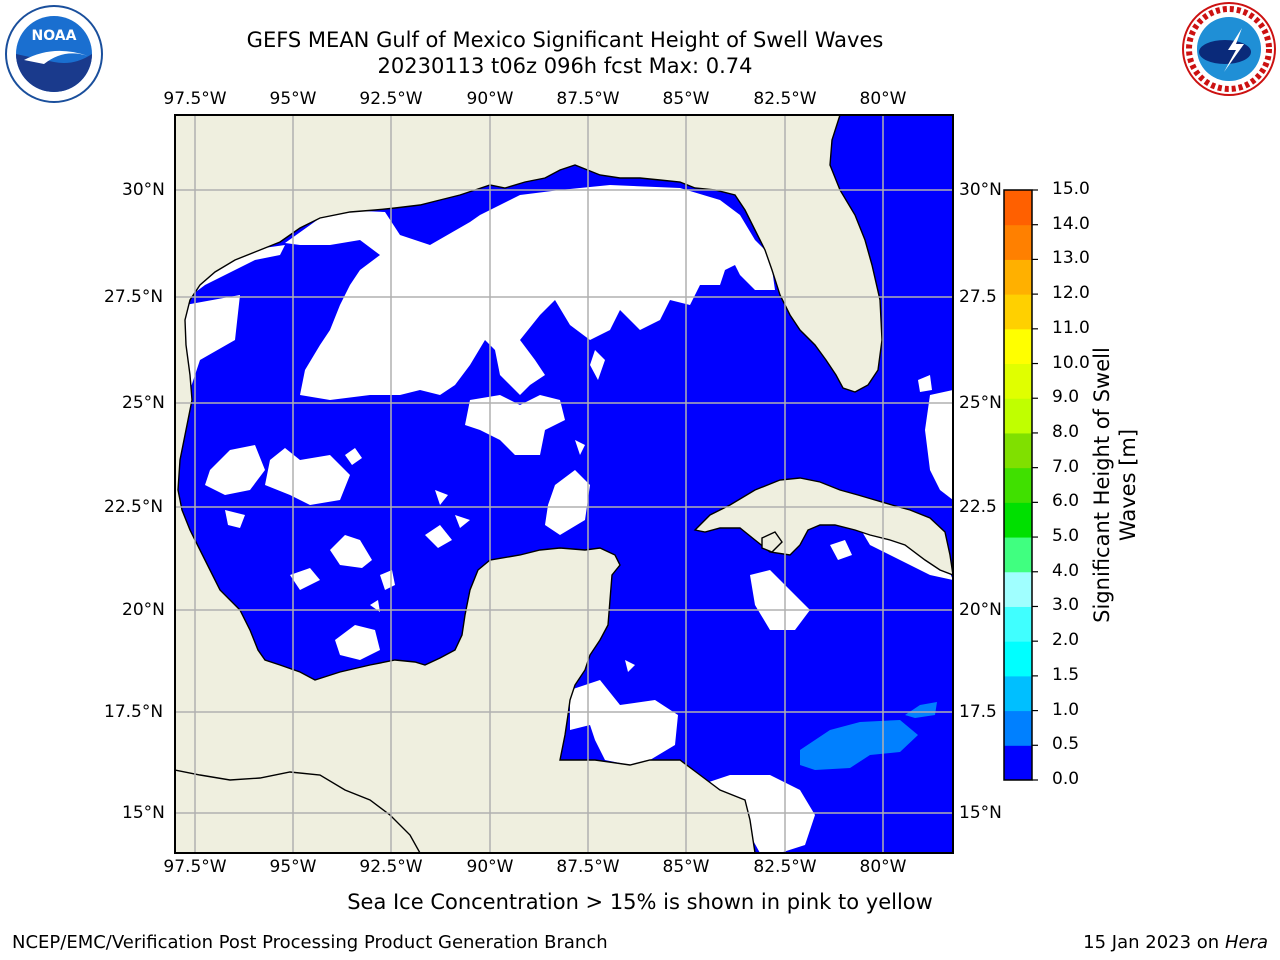 The image size is (1280, 960). Describe the element at coordinates (1066, 397) in the screenshot. I see `colorbar-tick-label: 9.0` at that location.